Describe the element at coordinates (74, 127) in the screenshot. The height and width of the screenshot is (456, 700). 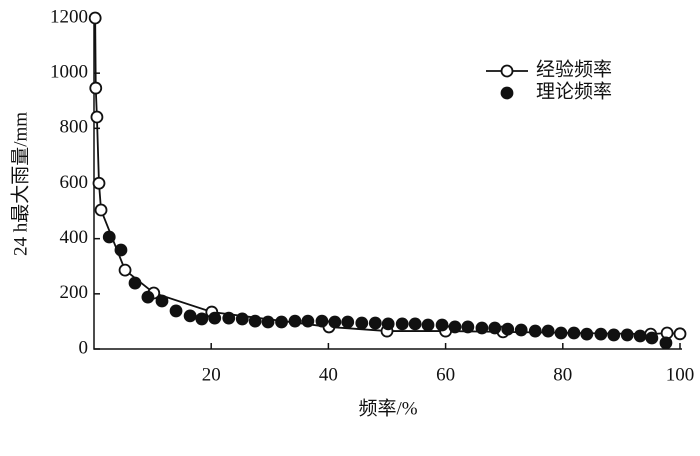
I see `y-tick-label: 800` at that location.